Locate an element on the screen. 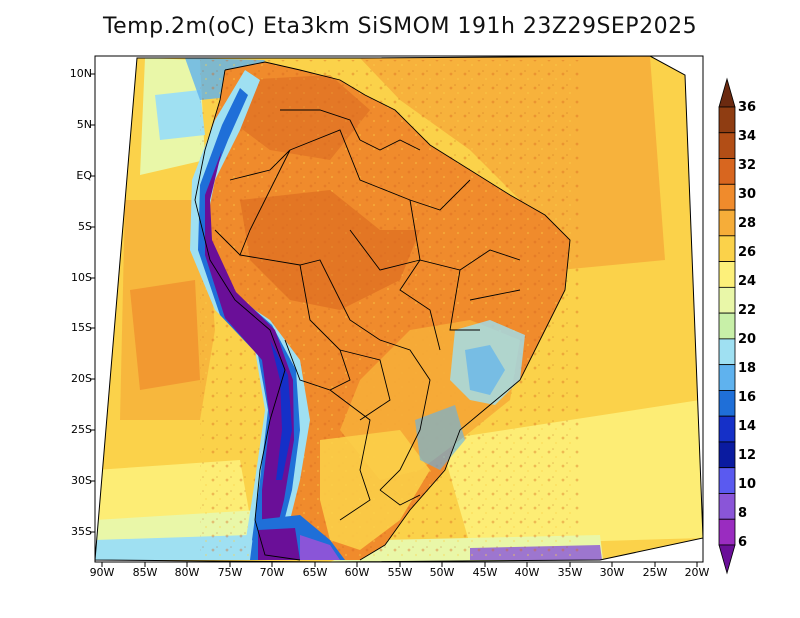 The width and height of the screenshot is (800, 618). lon-label-90w: 90W is located at coordinates (102, 572).